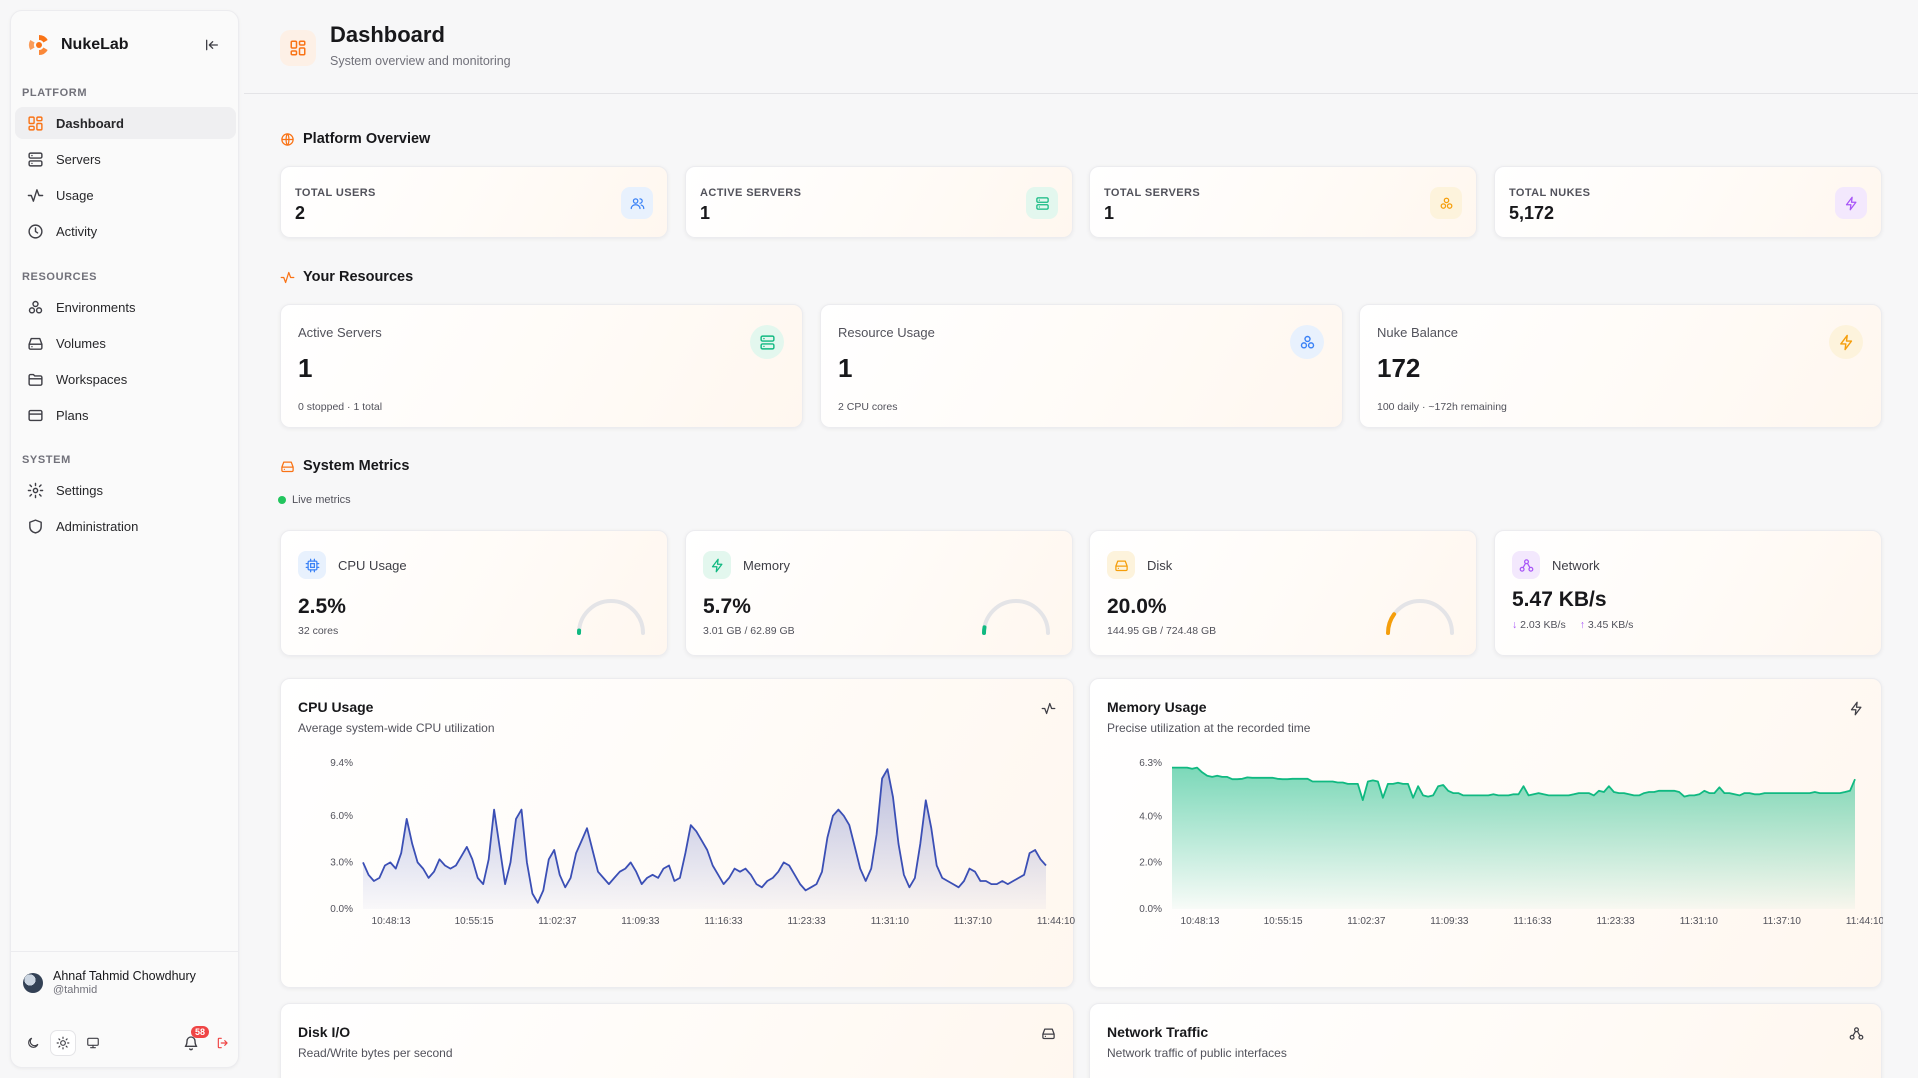 The width and height of the screenshot is (1918, 1078). I want to click on resource-subtext: 100 daily · ~172h remaining, so click(1442, 407).